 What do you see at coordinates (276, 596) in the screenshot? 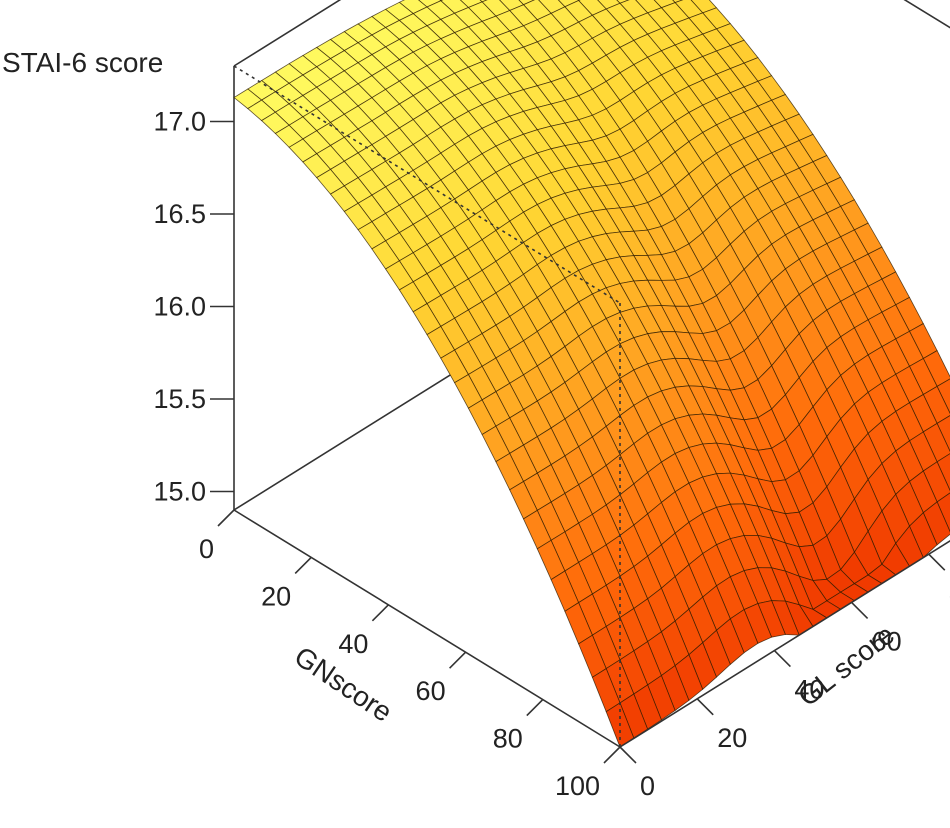
I see `x-tick-label: 20` at bounding box center [276, 596].